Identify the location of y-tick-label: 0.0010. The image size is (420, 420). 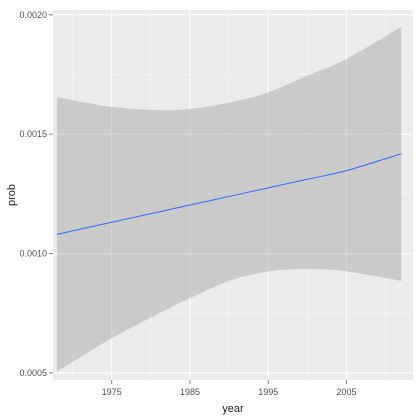
(33, 253).